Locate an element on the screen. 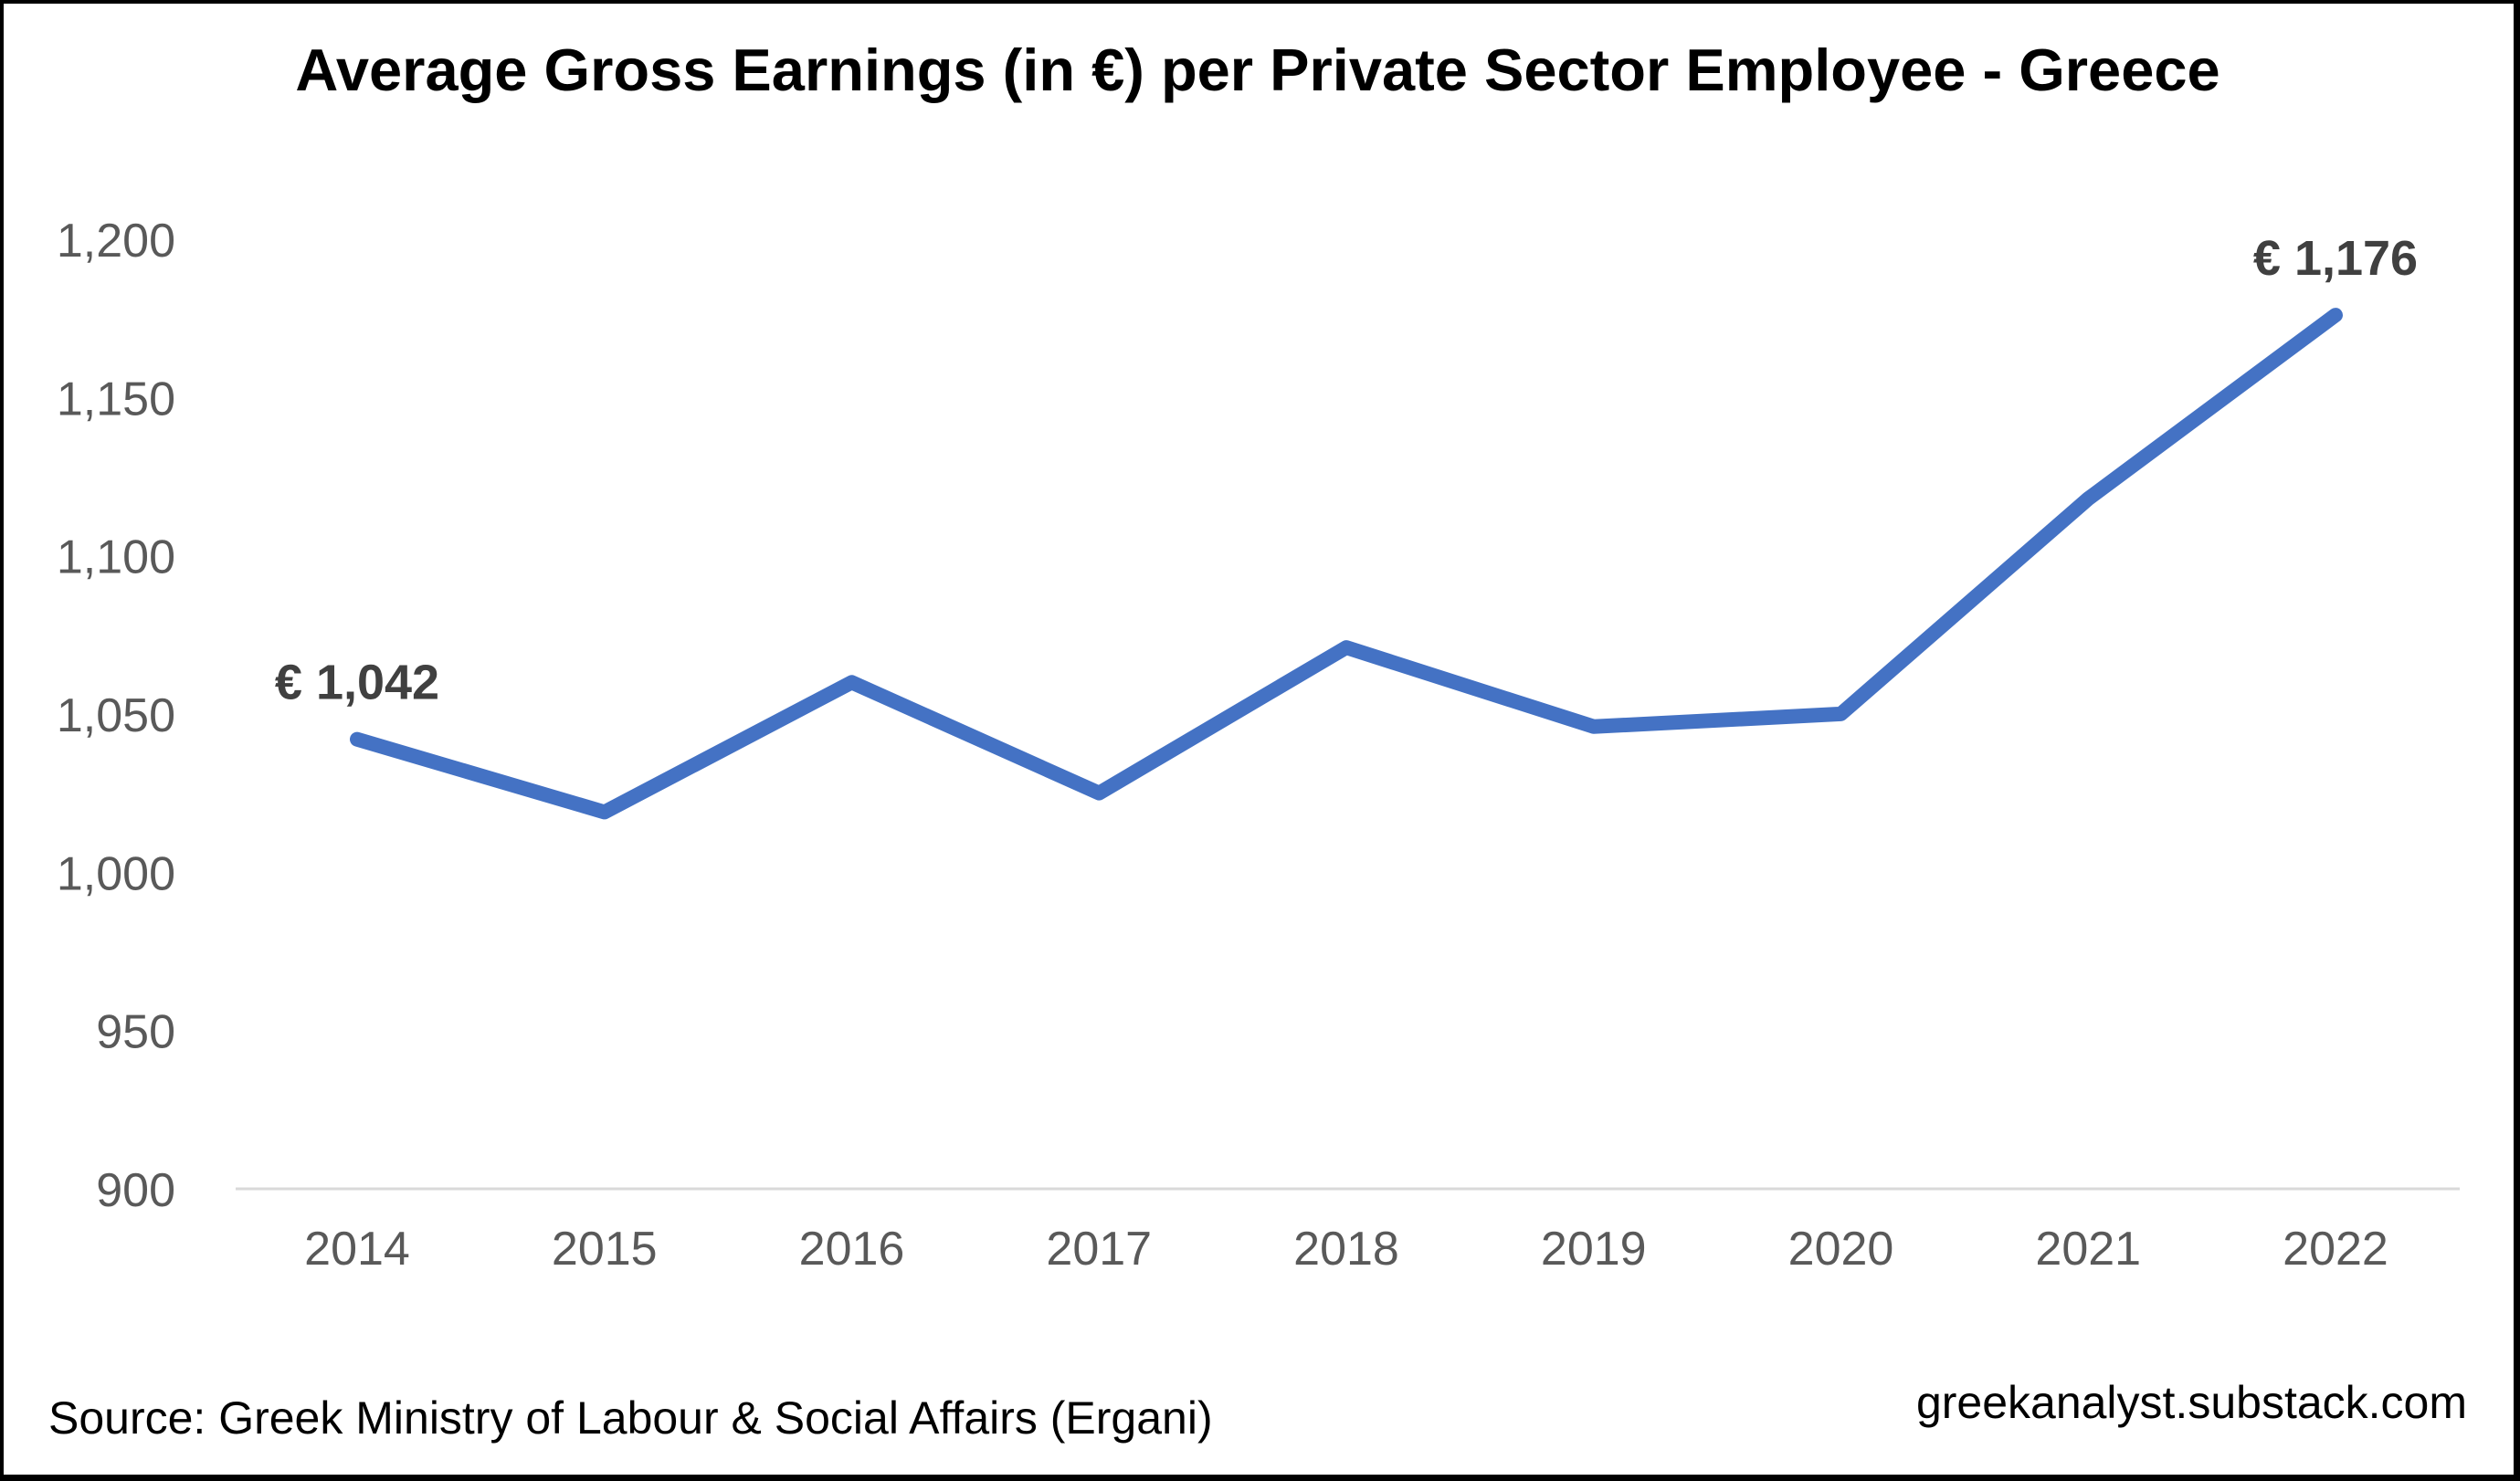 This screenshot has width=2520, height=1481. y-tick-label: 1,000 is located at coordinates (116, 873).